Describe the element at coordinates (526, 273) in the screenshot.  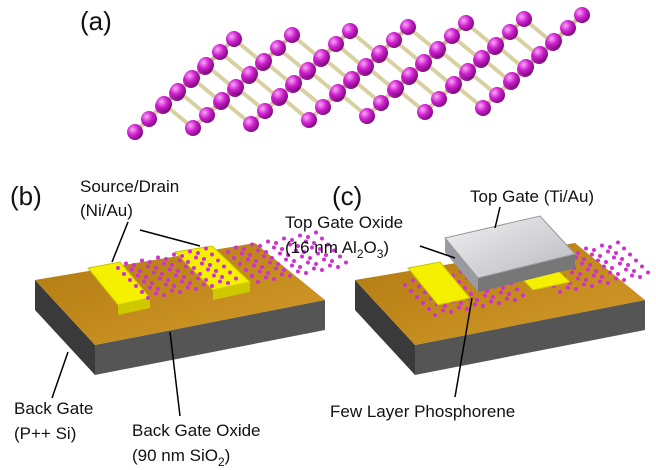
I see `top-gate-side` at that location.